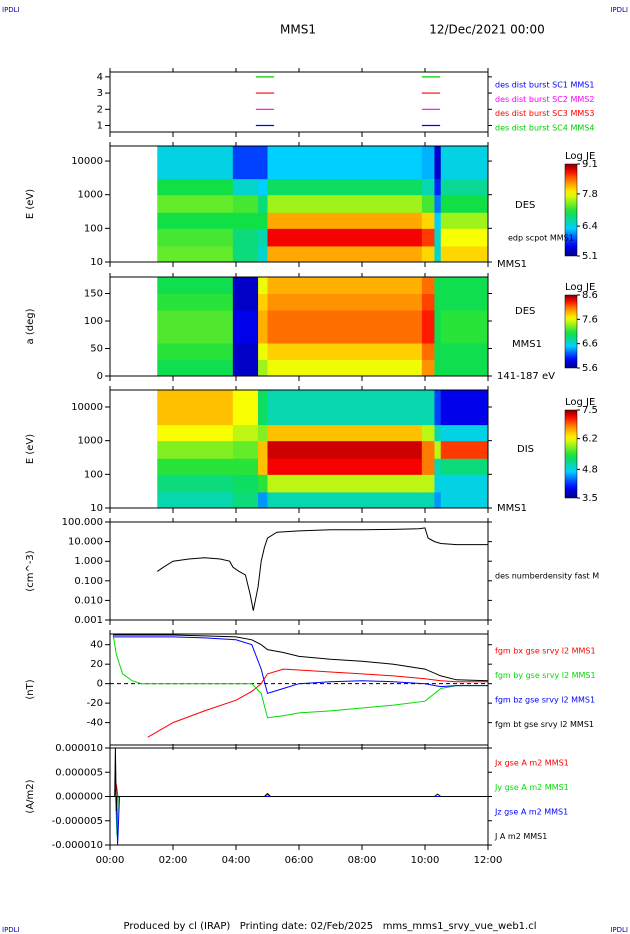  Describe the element at coordinates (100, 93) in the screenshot. I see `y-tick-label: 3` at that location.